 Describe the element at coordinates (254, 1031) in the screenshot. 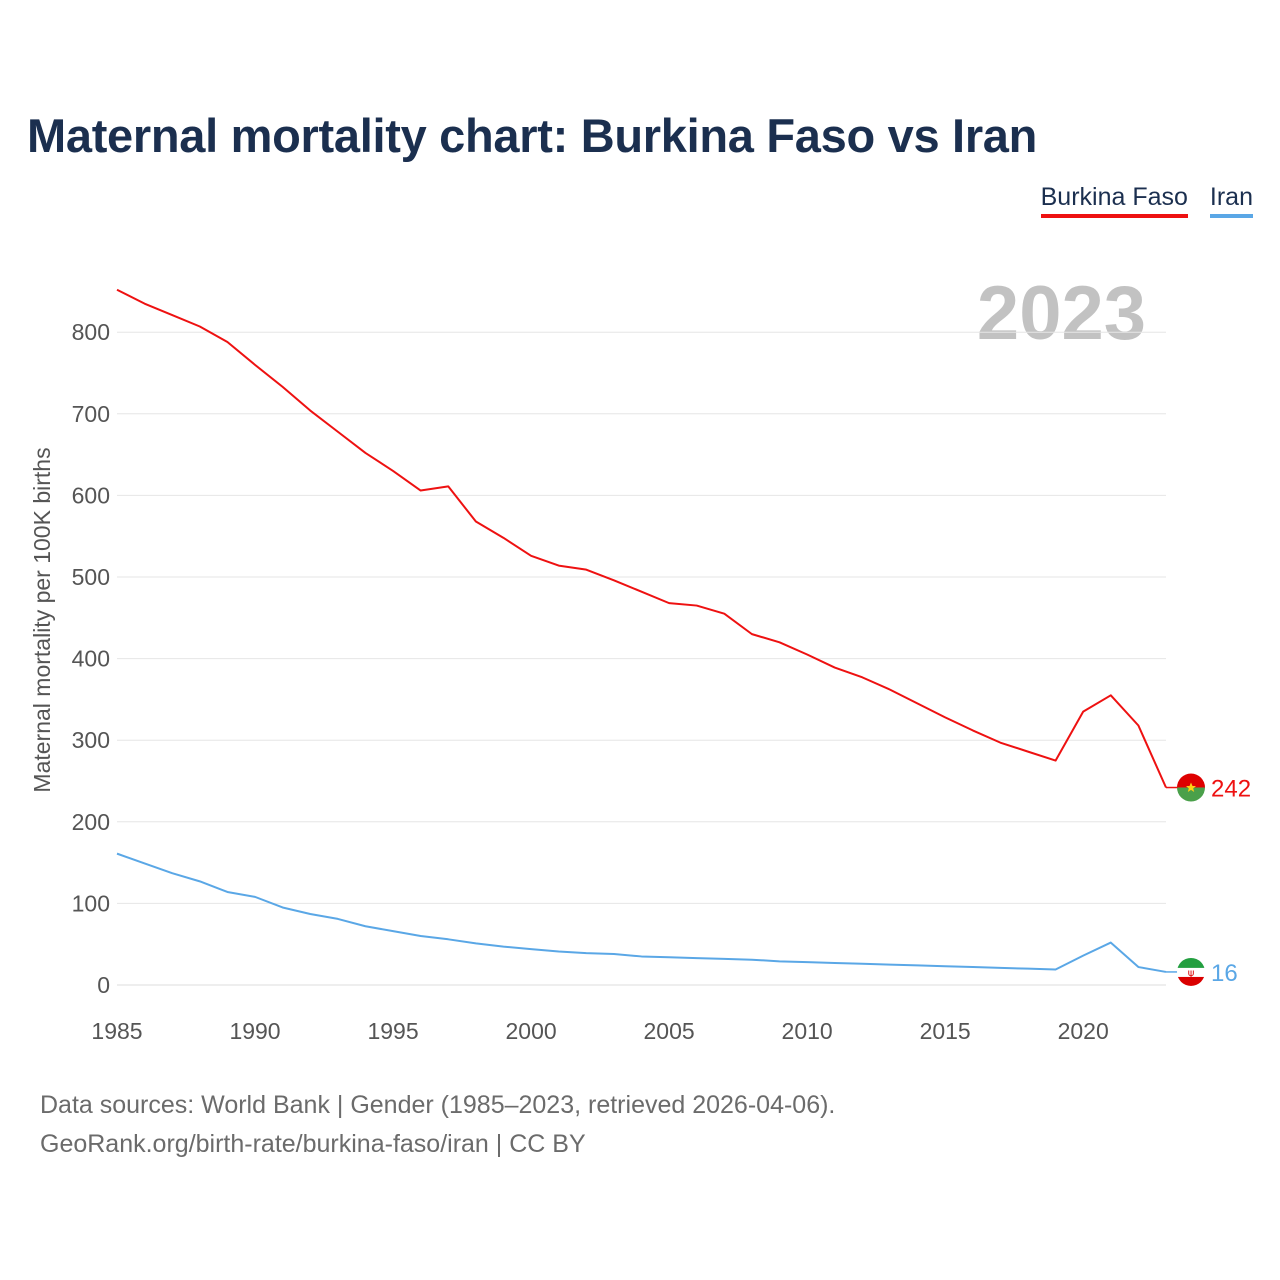

I see `x-tick-label: 1990` at that location.